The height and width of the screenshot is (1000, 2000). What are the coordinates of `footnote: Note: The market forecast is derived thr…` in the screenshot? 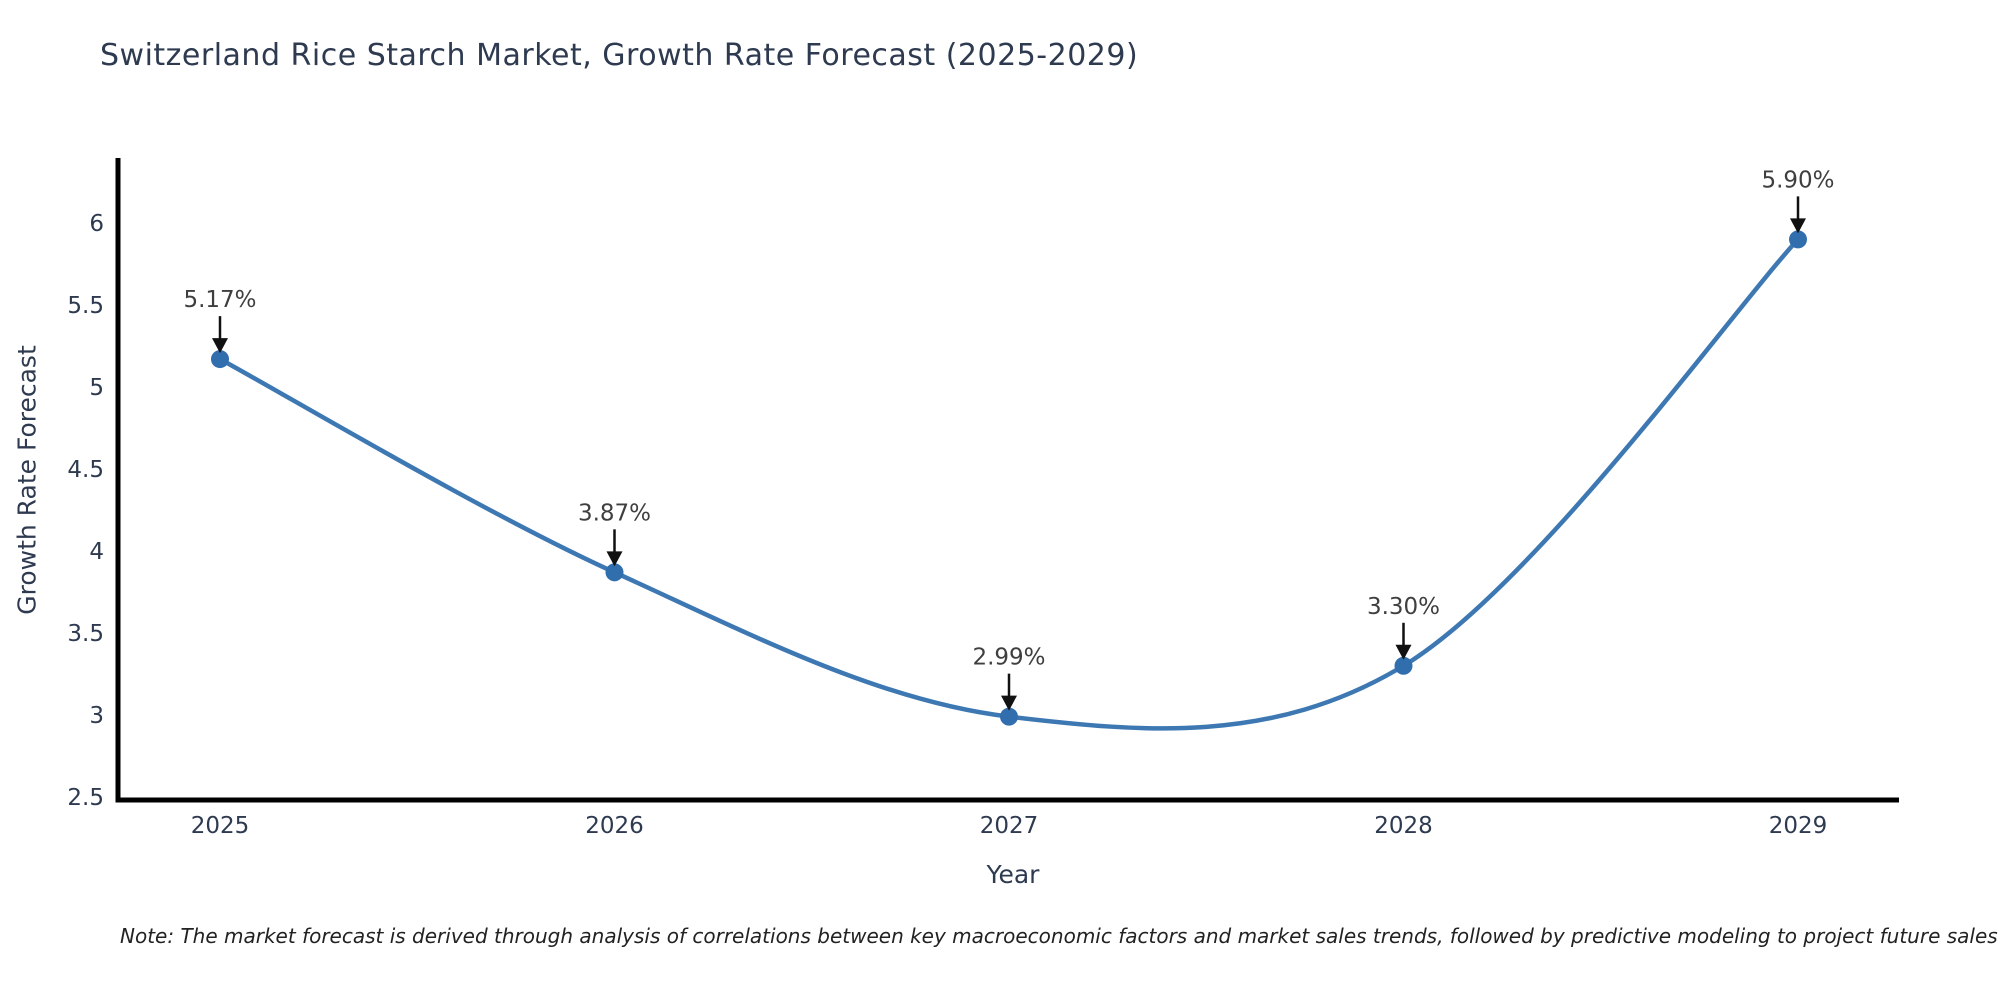 It's located at (1059, 936).